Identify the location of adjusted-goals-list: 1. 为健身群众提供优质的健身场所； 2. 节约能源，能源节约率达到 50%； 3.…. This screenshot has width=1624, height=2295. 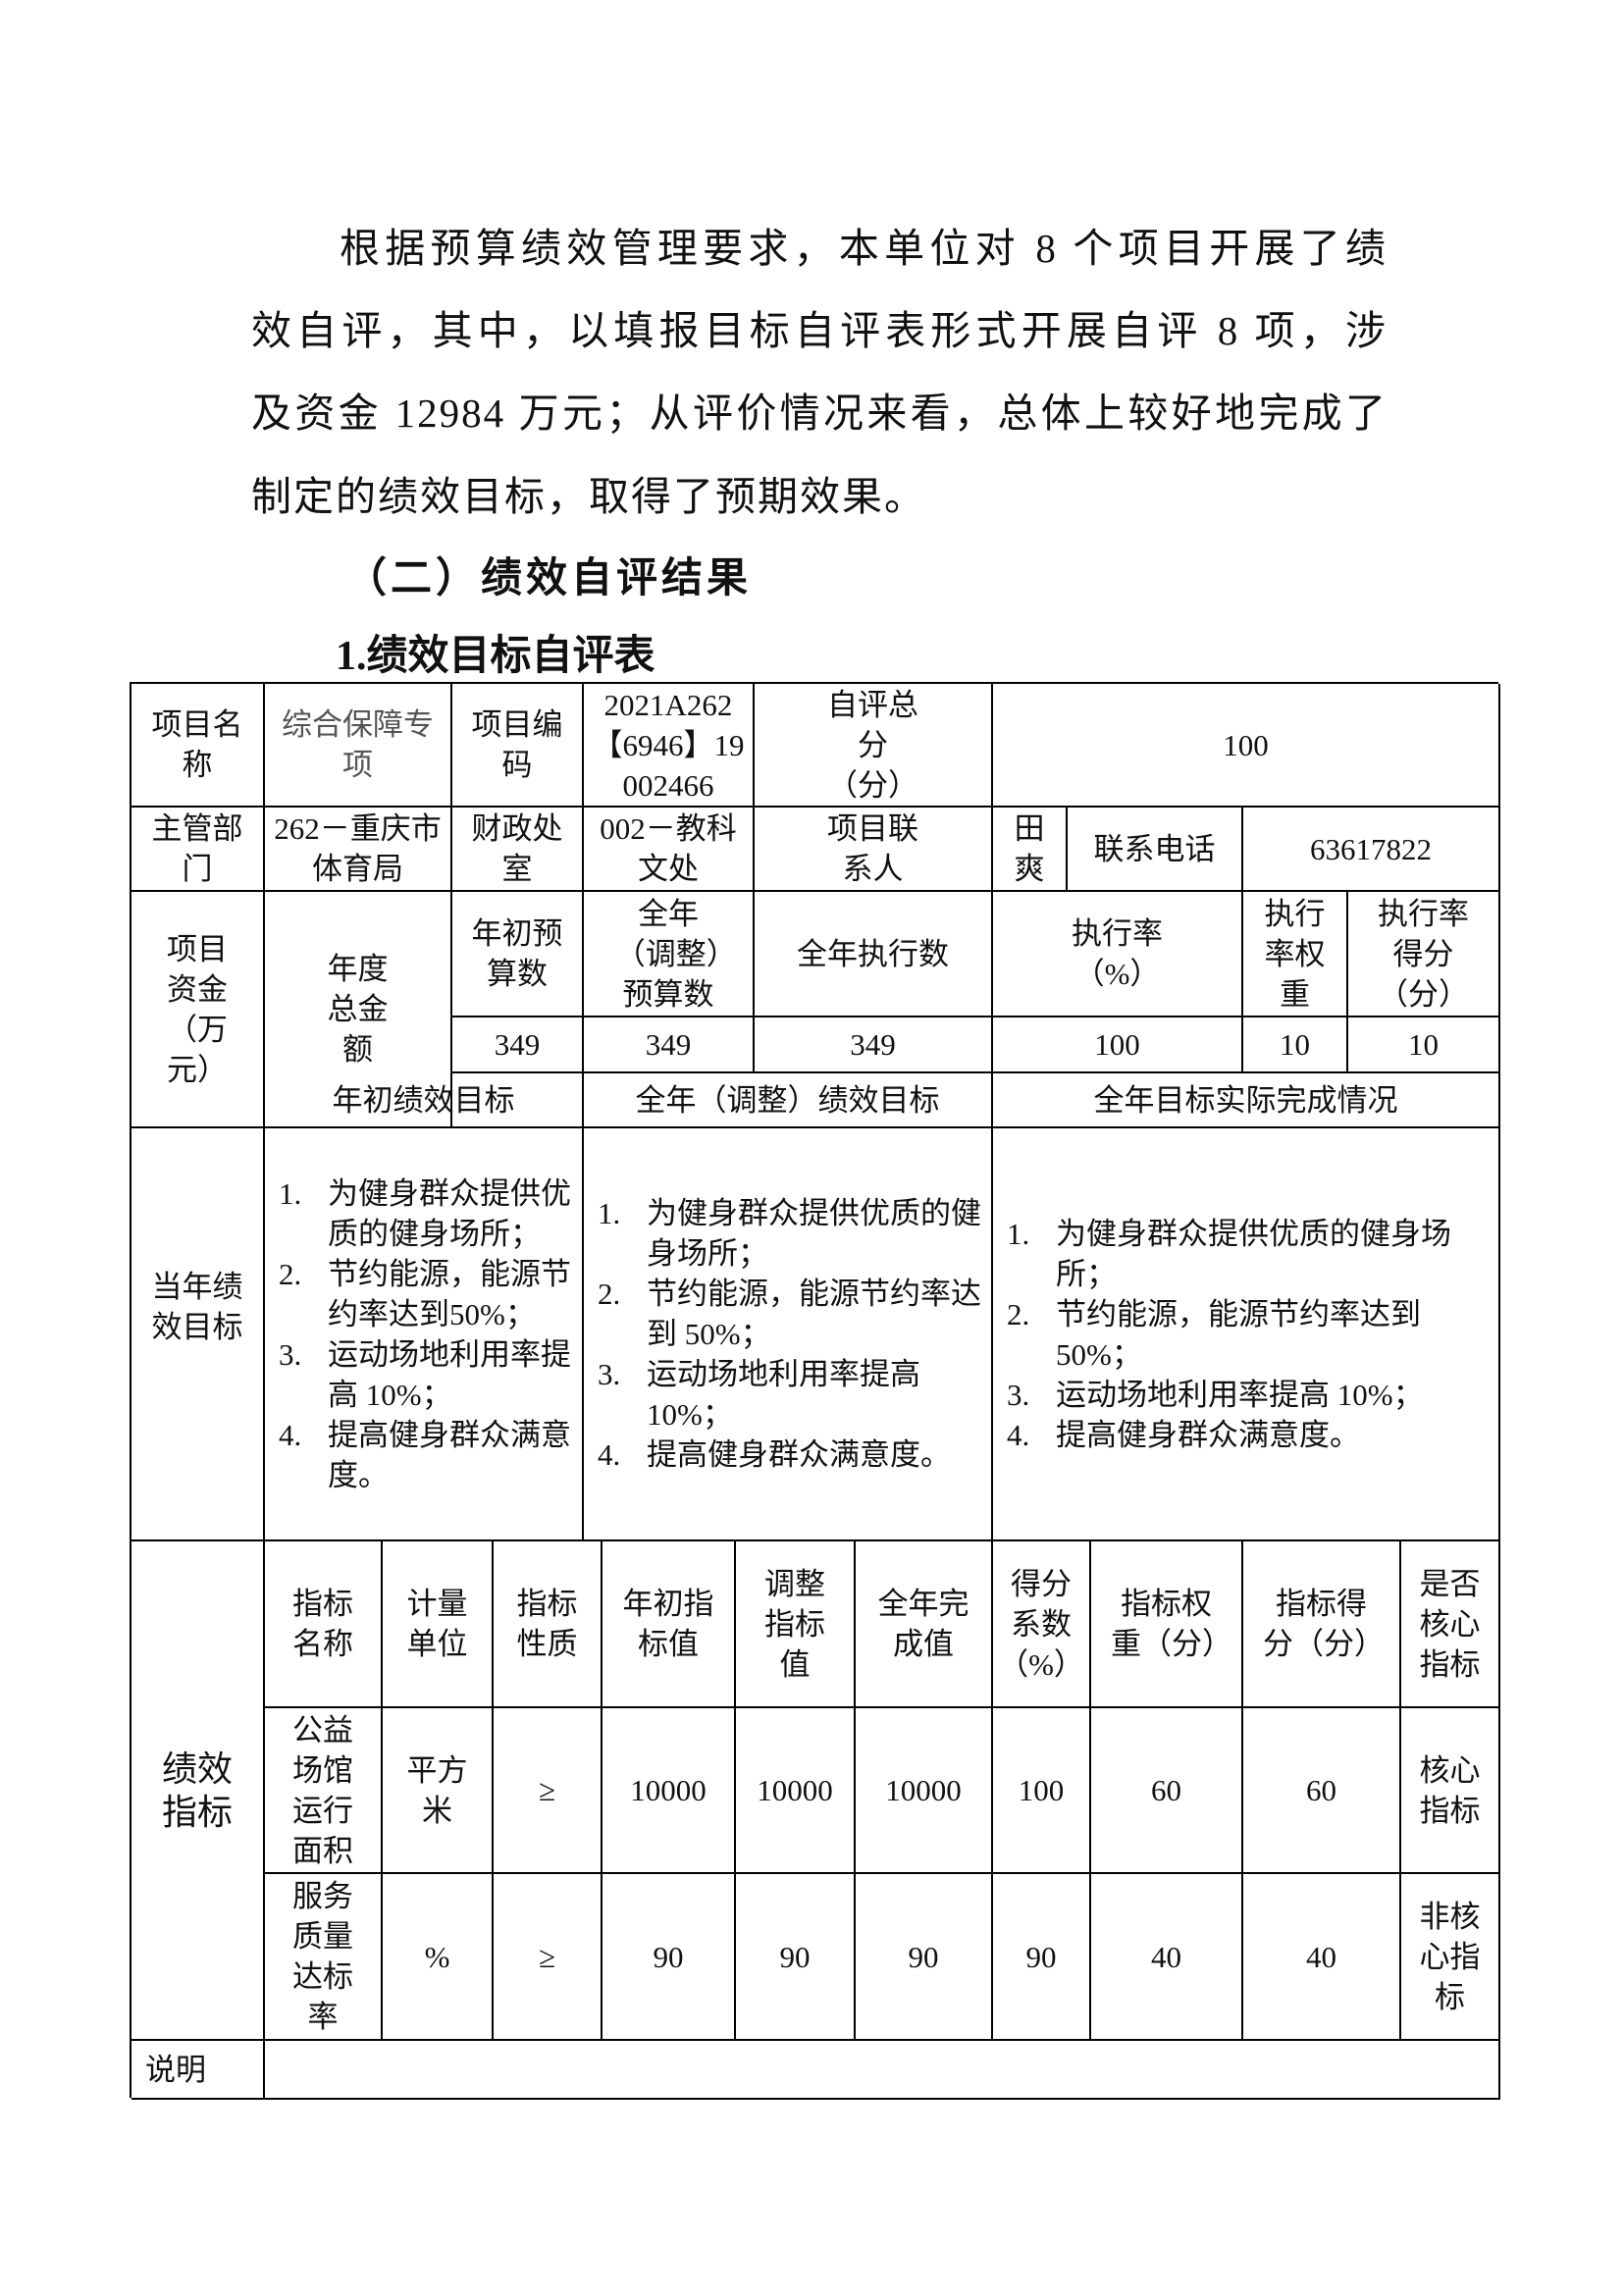
(788, 1334).